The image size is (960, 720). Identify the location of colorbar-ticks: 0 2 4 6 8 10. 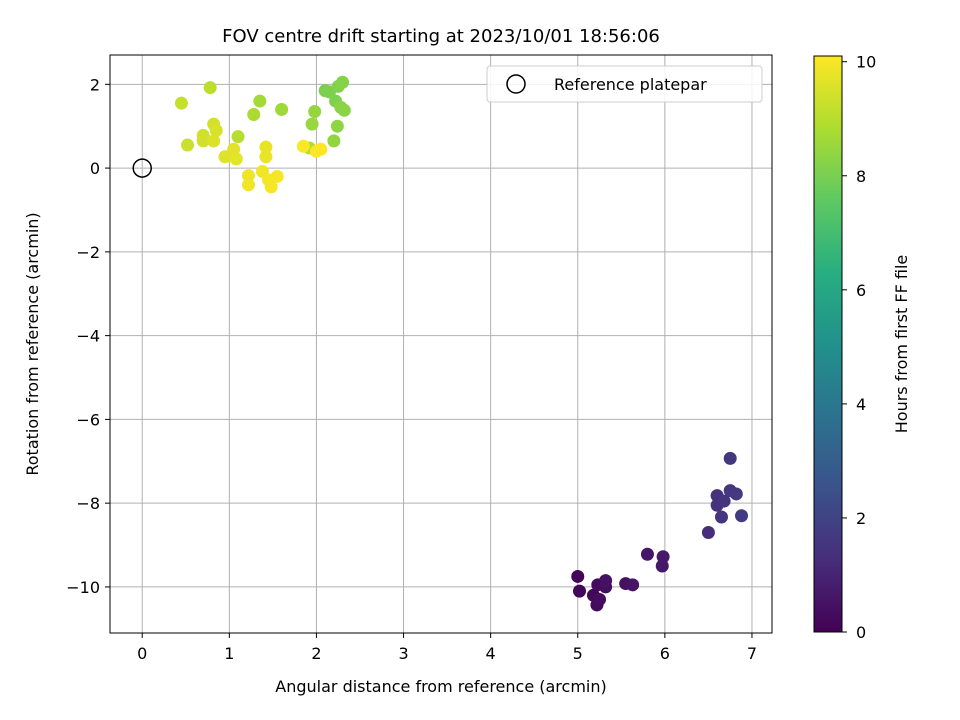
(859, 347).